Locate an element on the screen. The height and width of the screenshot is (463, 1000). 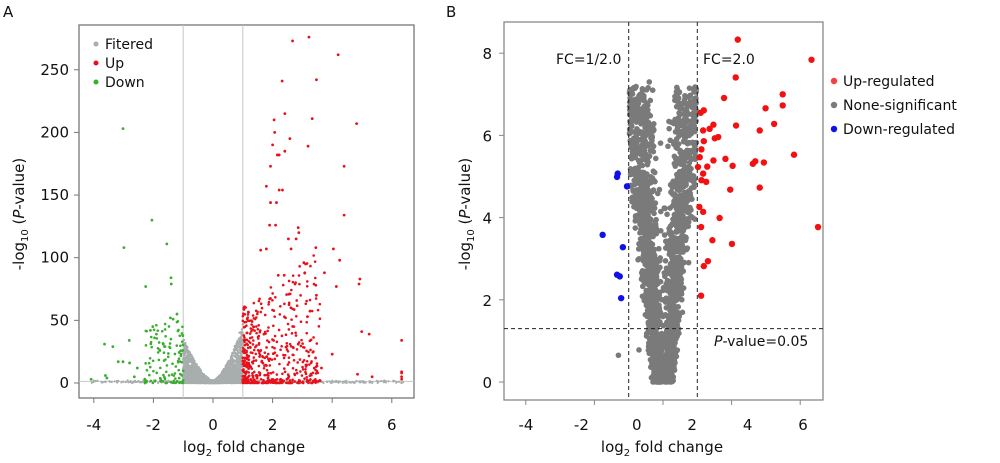
x-tick-label: -4 is located at coordinates (526, 425).